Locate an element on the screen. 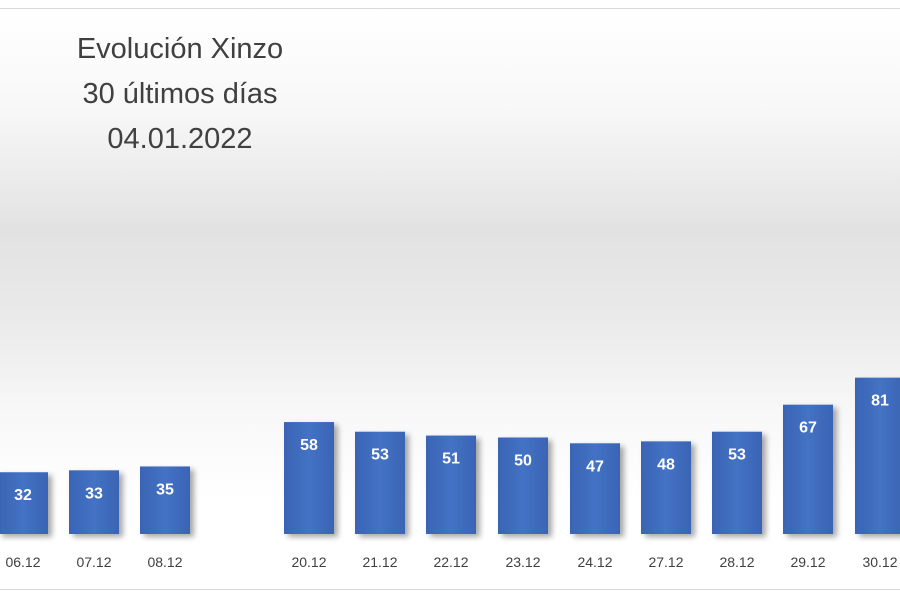 Image resolution: width=900 pixels, height=595 pixels. x-tick-label-20.12: 20.12 is located at coordinates (308, 562).